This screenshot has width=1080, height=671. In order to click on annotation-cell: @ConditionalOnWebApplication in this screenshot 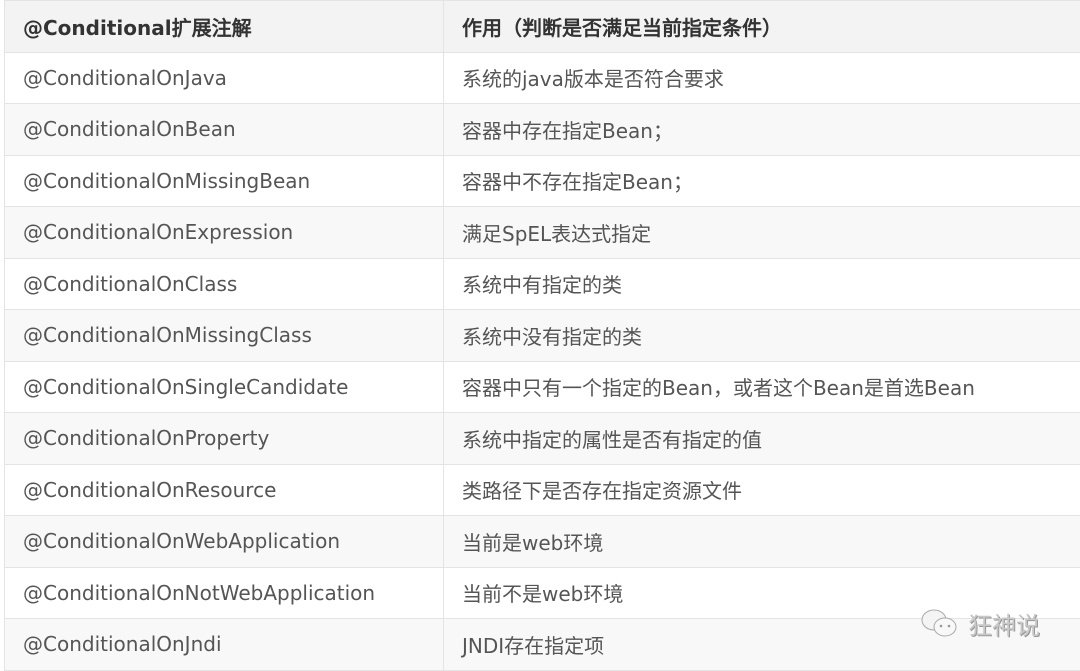, I will do `click(224, 542)`.